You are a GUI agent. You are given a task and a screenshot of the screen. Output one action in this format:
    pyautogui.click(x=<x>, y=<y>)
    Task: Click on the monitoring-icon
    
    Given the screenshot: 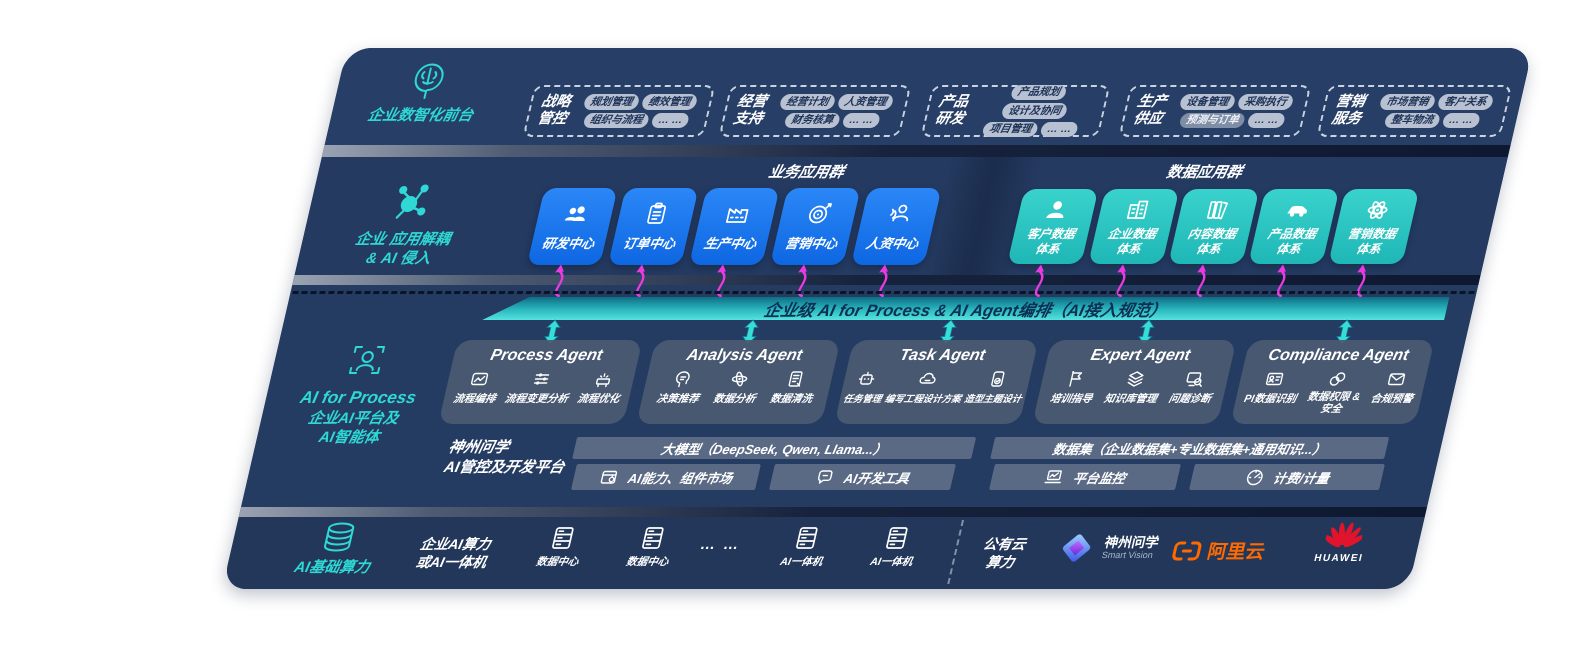 What is the action you would take?
    pyautogui.click(x=1053, y=477)
    